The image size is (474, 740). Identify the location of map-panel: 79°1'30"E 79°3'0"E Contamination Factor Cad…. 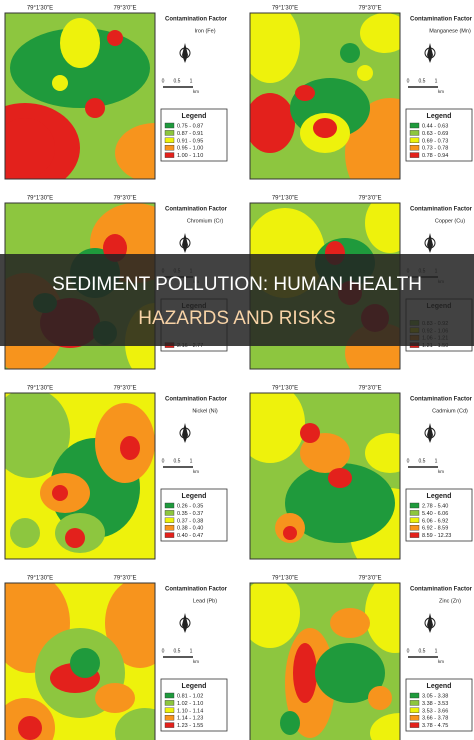
(361, 473).